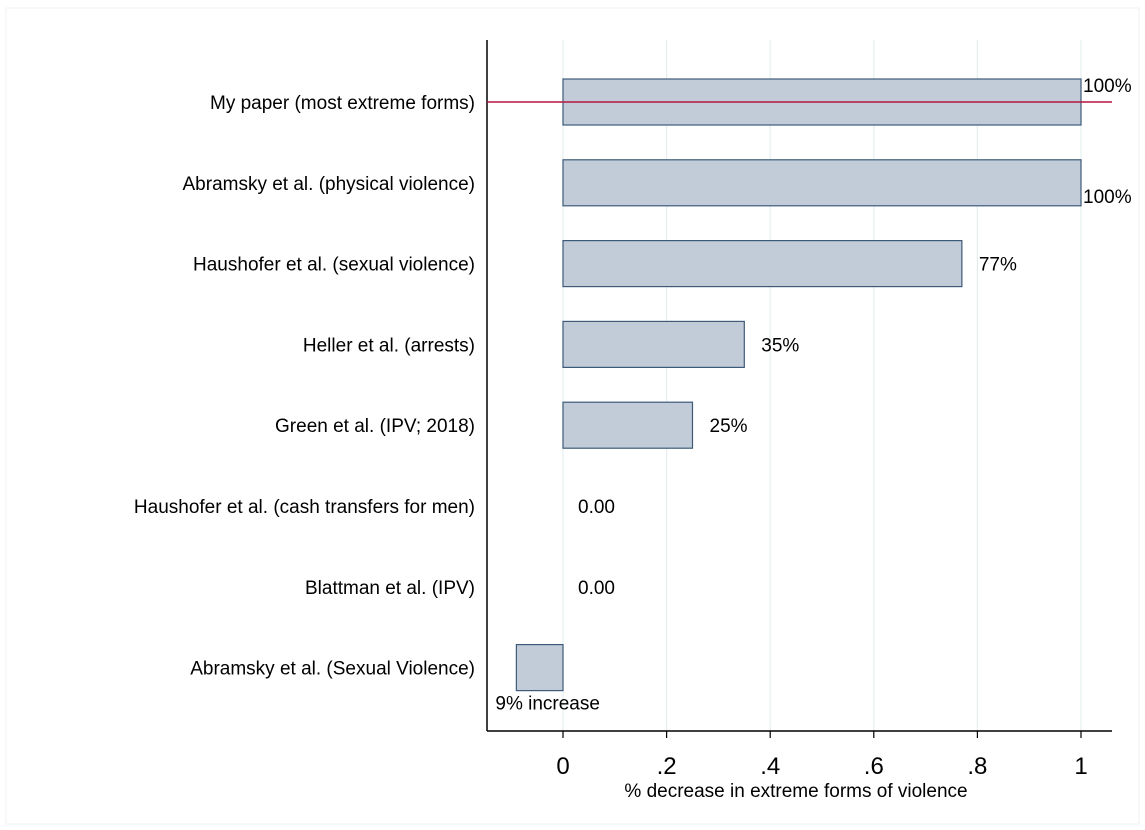 This screenshot has width=1145, height=830. What do you see at coordinates (822, 755) in the screenshot?
I see `x-ticks: 0 .2 .4 .6 .8 1` at bounding box center [822, 755].